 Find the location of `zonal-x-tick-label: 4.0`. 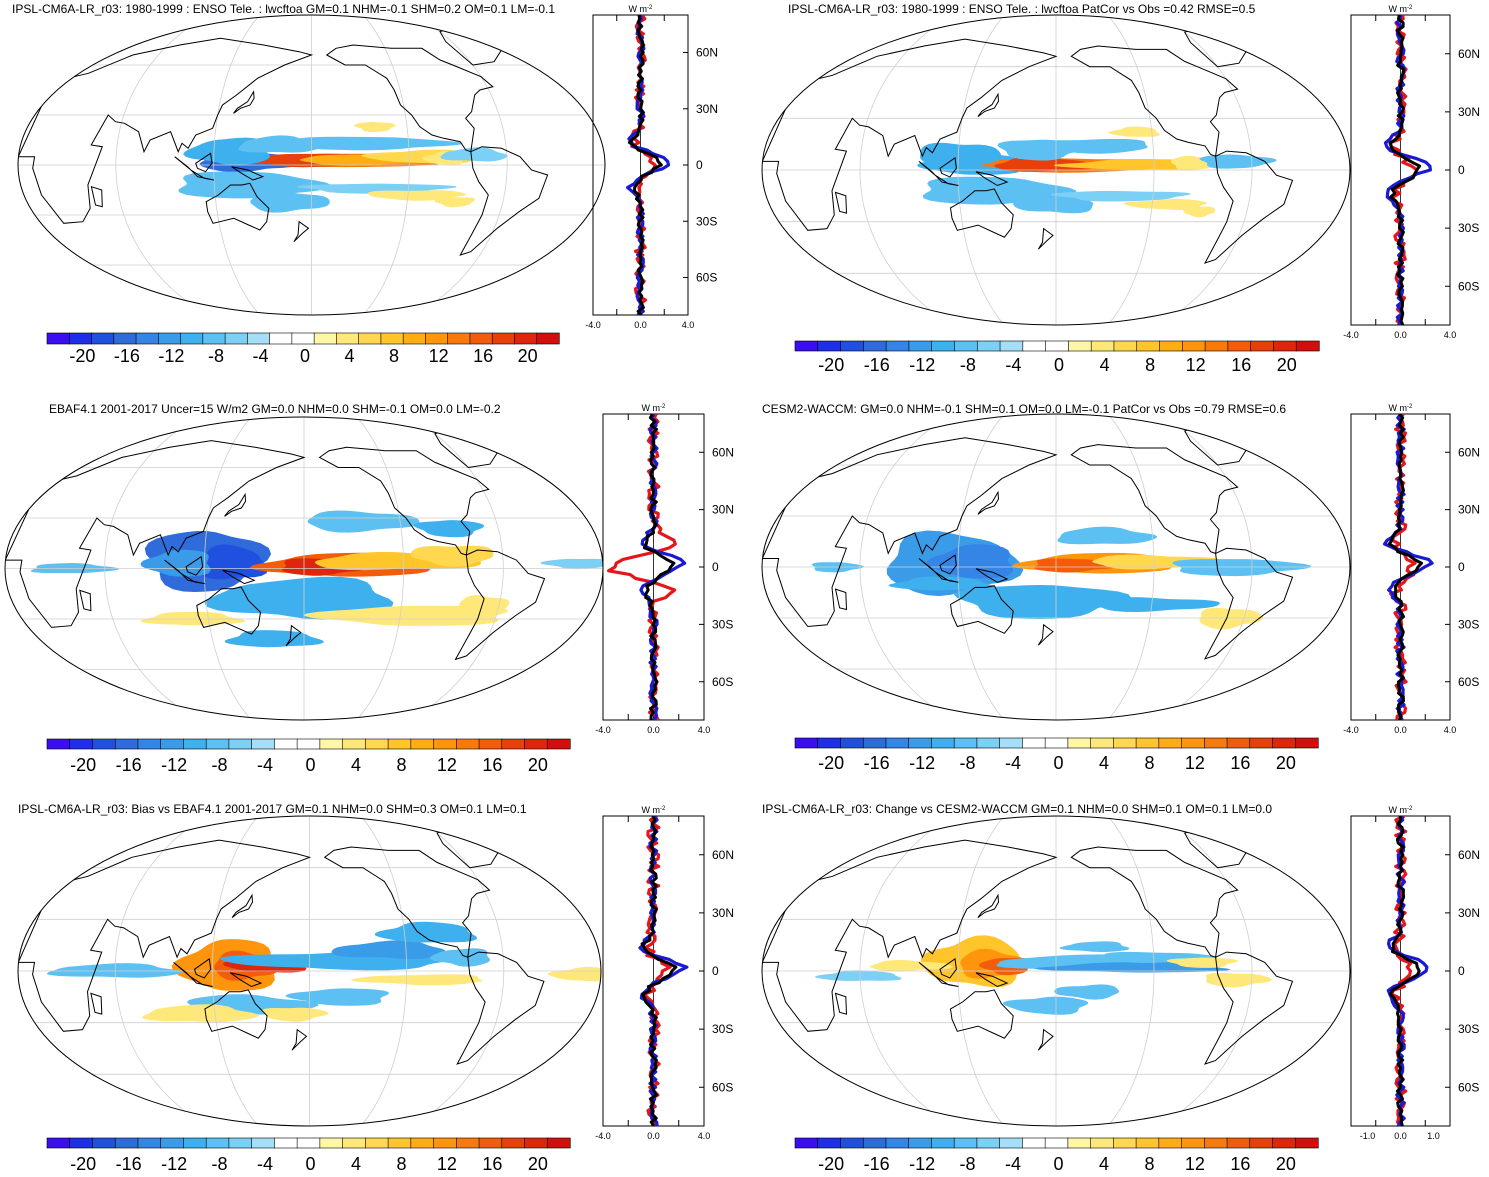

zonal-x-tick-label: 4.0 is located at coordinates (1450, 335).